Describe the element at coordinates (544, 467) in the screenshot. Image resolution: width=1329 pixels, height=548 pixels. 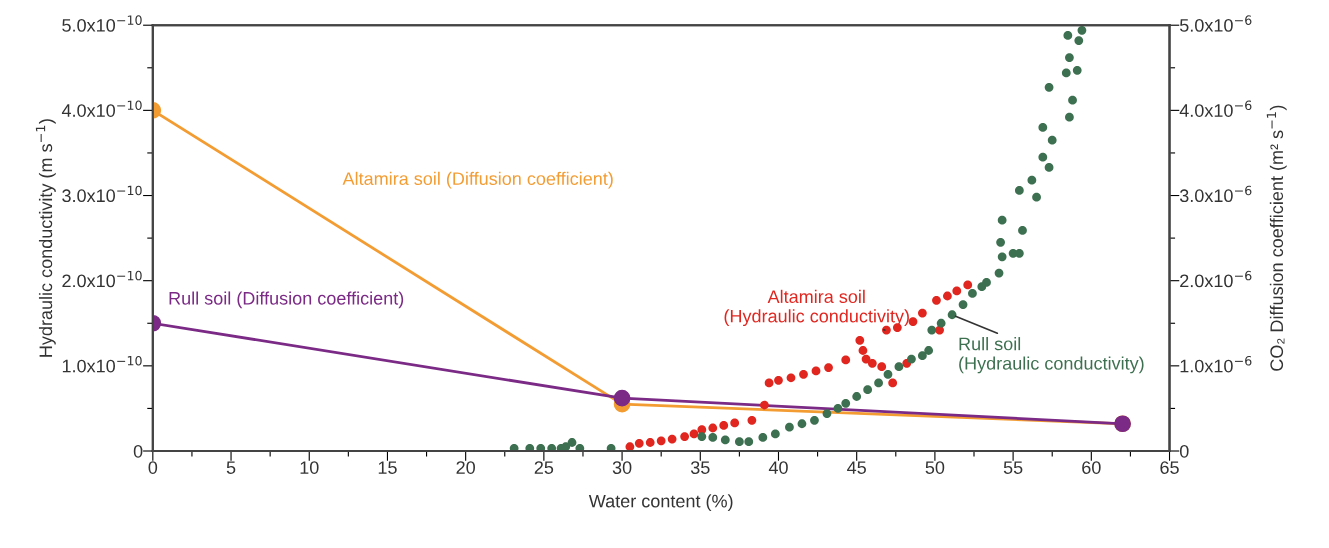
I see `x-tick-label: 25` at that location.